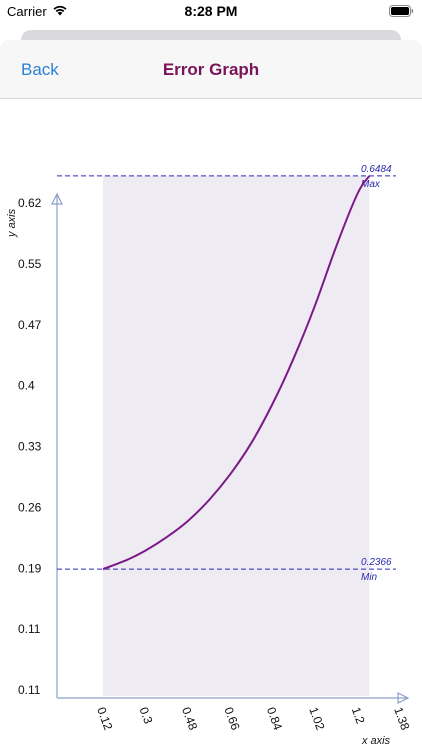 The image size is (422, 750). Describe the element at coordinates (60, 10) in the screenshot. I see `wifi-icon` at that location.